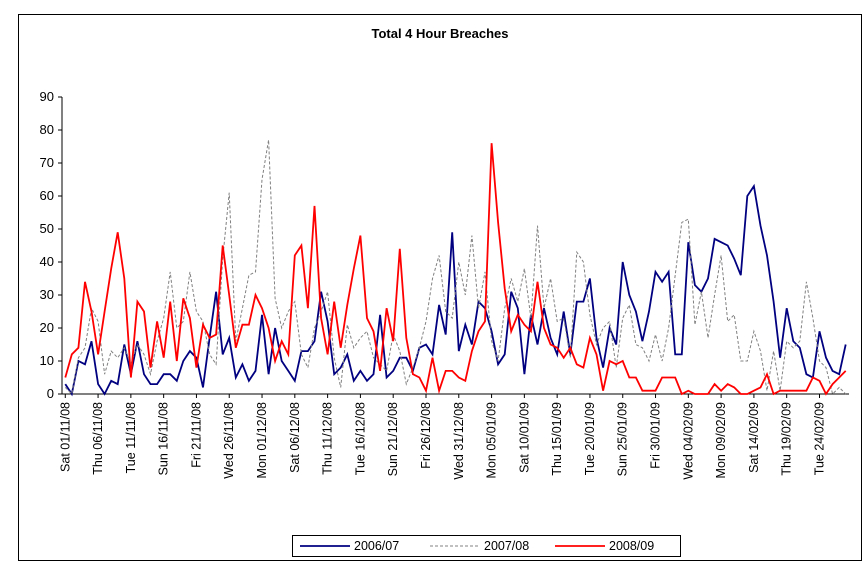 The image size is (865, 567). I want to click on x-tick-label: Sat 10/01/09, so click(524, 437).